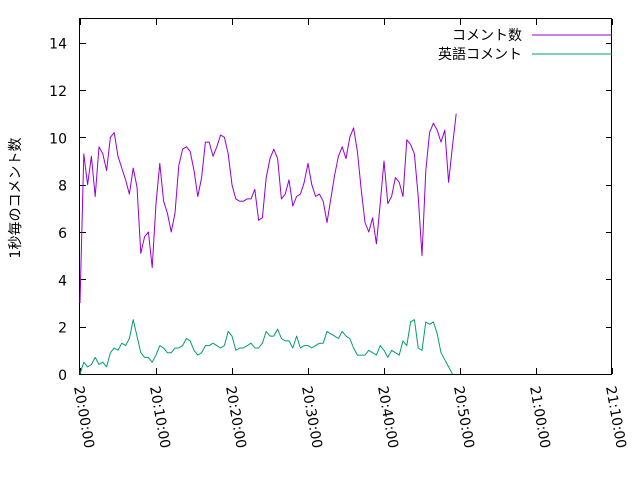 This screenshot has width=640, height=480. I want to click on x-tick-label: 20:10:00, so click(159, 417).